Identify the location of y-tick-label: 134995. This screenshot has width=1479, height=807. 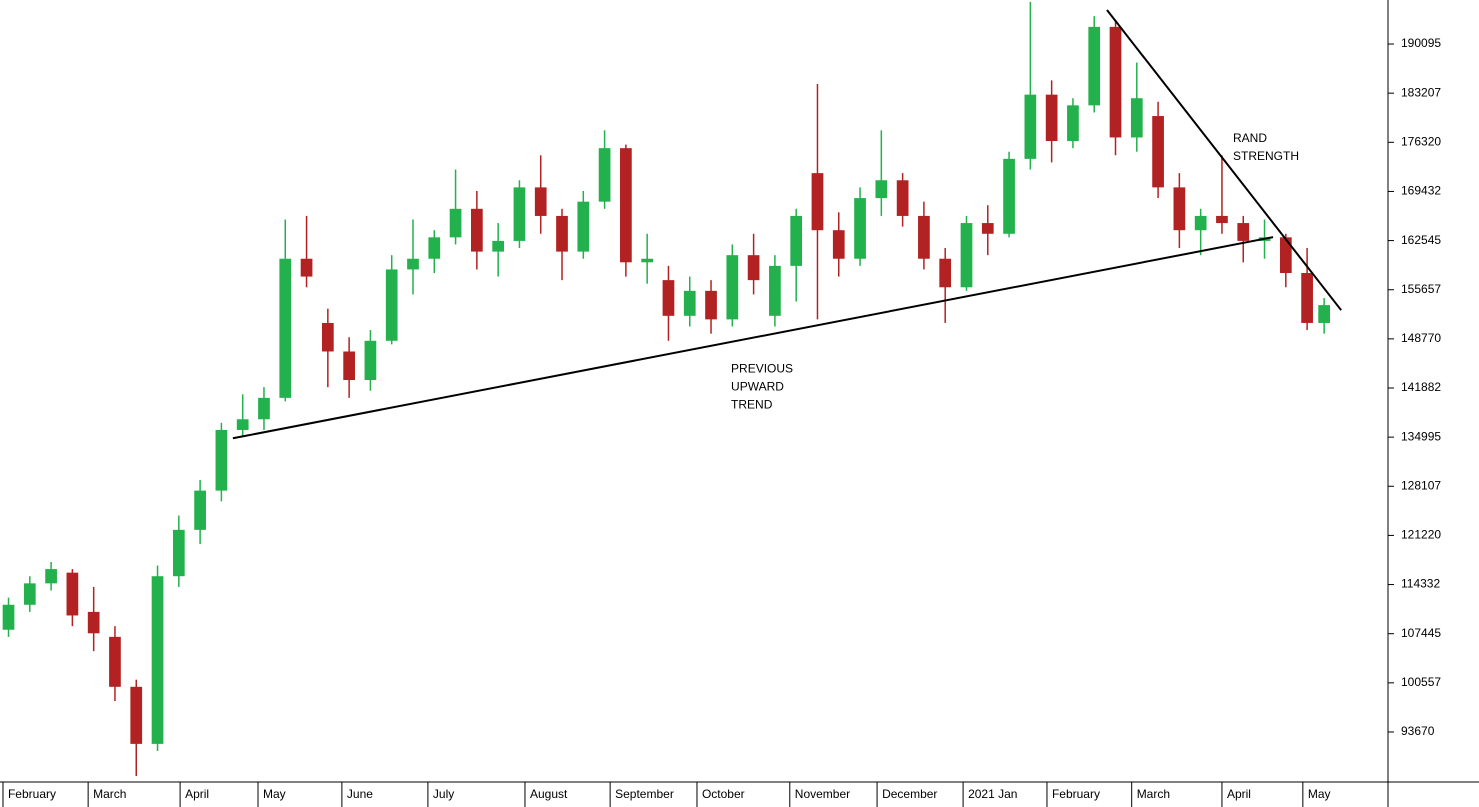
(1421, 436).